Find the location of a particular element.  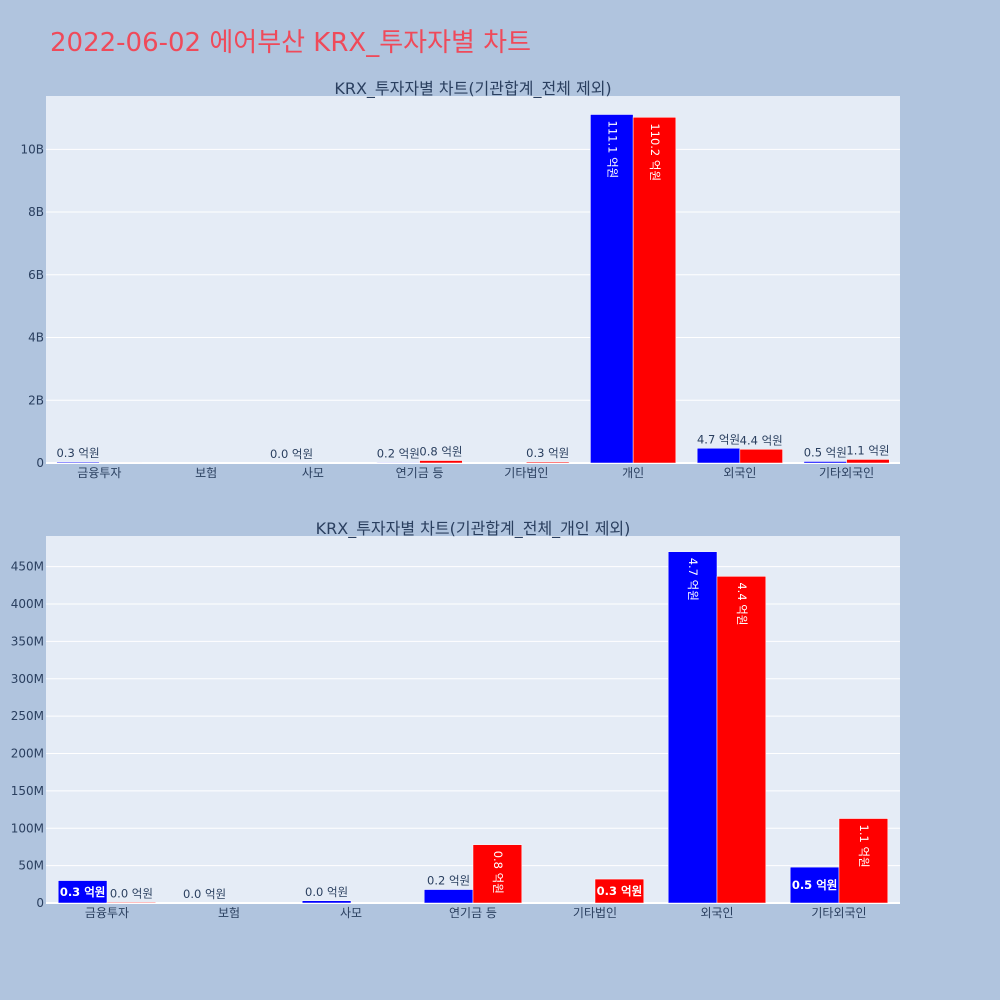

data-label: 110.2 억원 is located at coordinates (655, 152).